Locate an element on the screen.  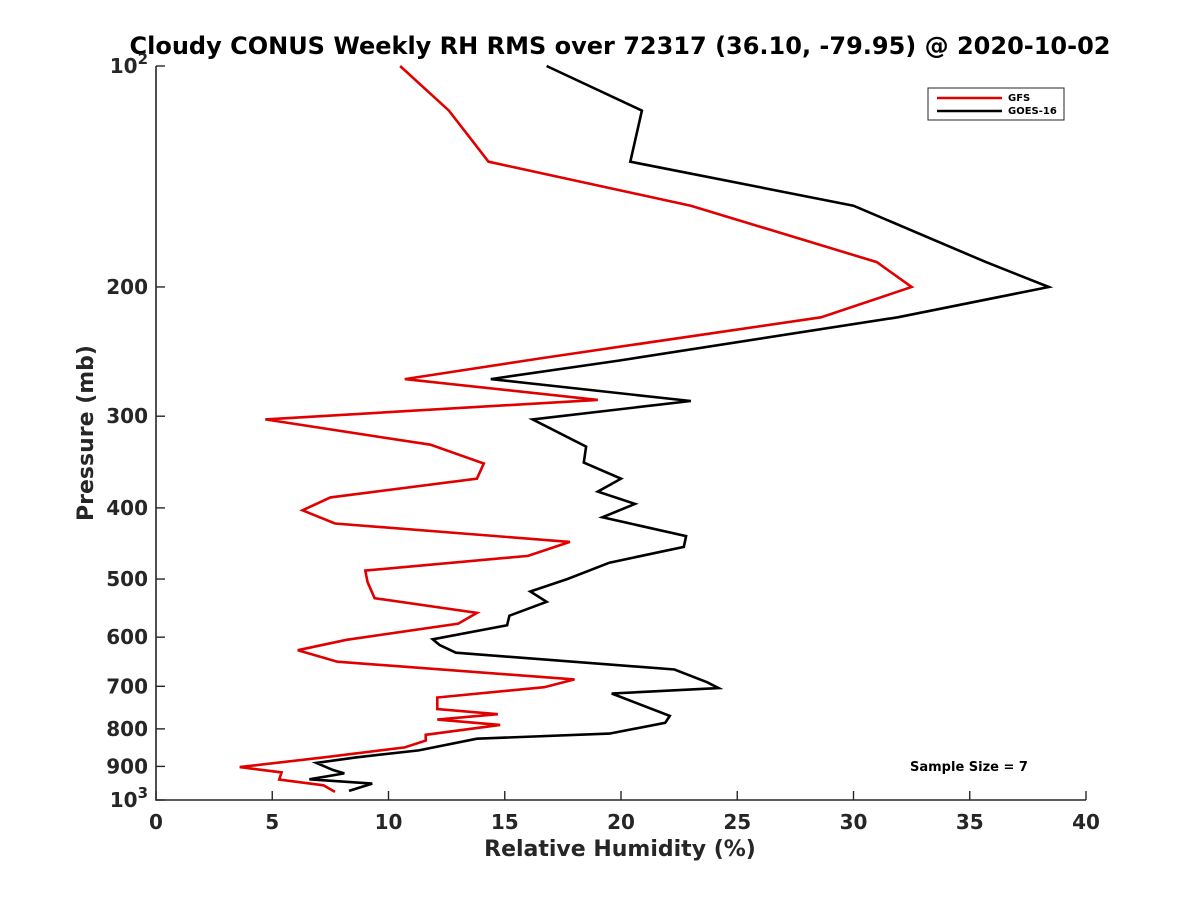
legend-label-goes16: GOES-16 is located at coordinates (1032, 111).